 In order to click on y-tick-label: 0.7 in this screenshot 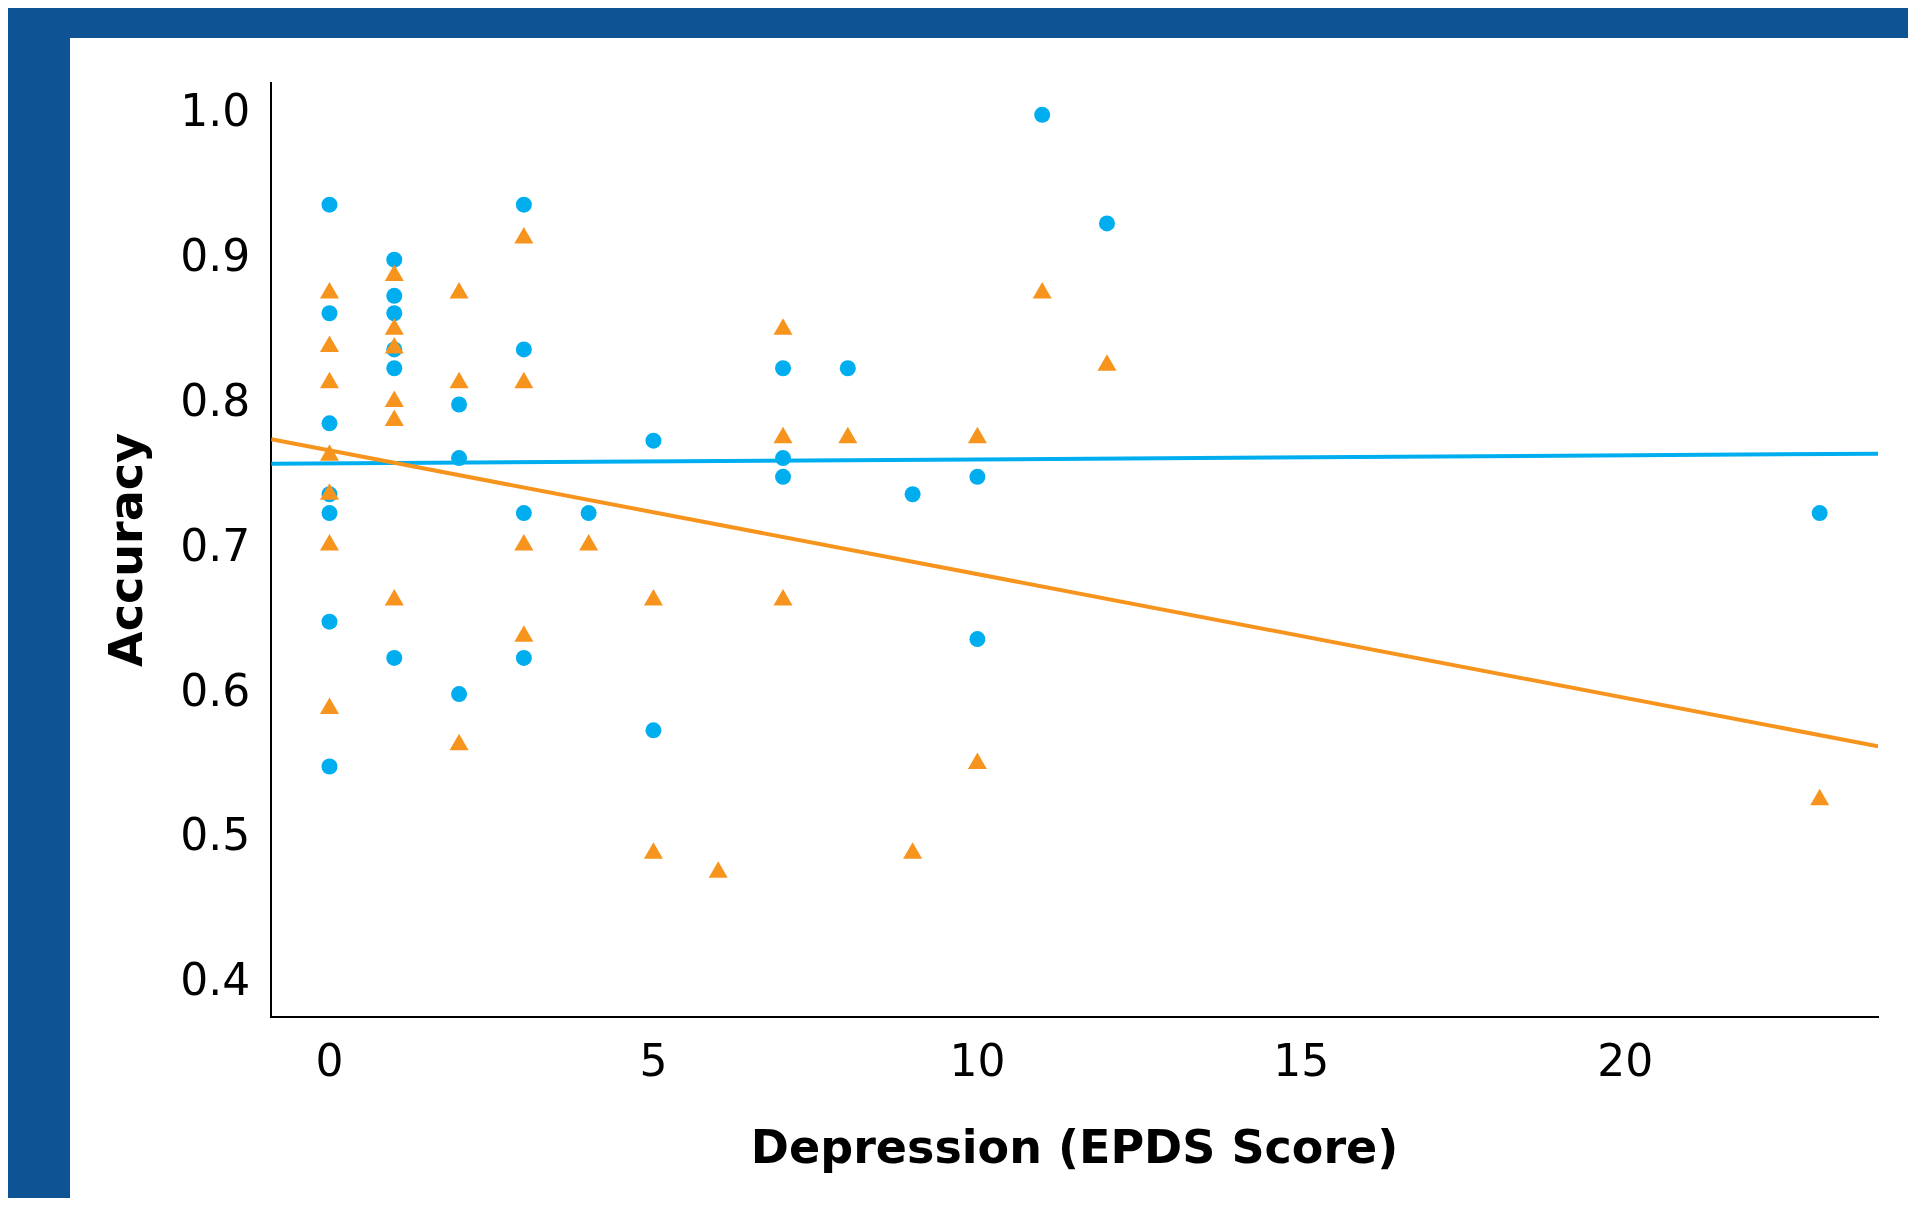, I will do `click(215, 545)`.